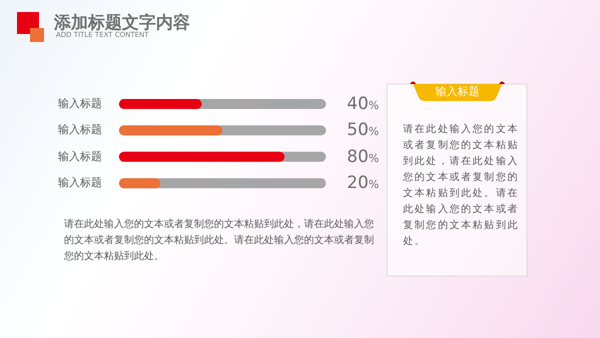 This screenshot has width=600, height=338. What do you see at coordinates (362, 104) in the screenshot?
I see `data-label: 40%` at bounding box center [362, 104].